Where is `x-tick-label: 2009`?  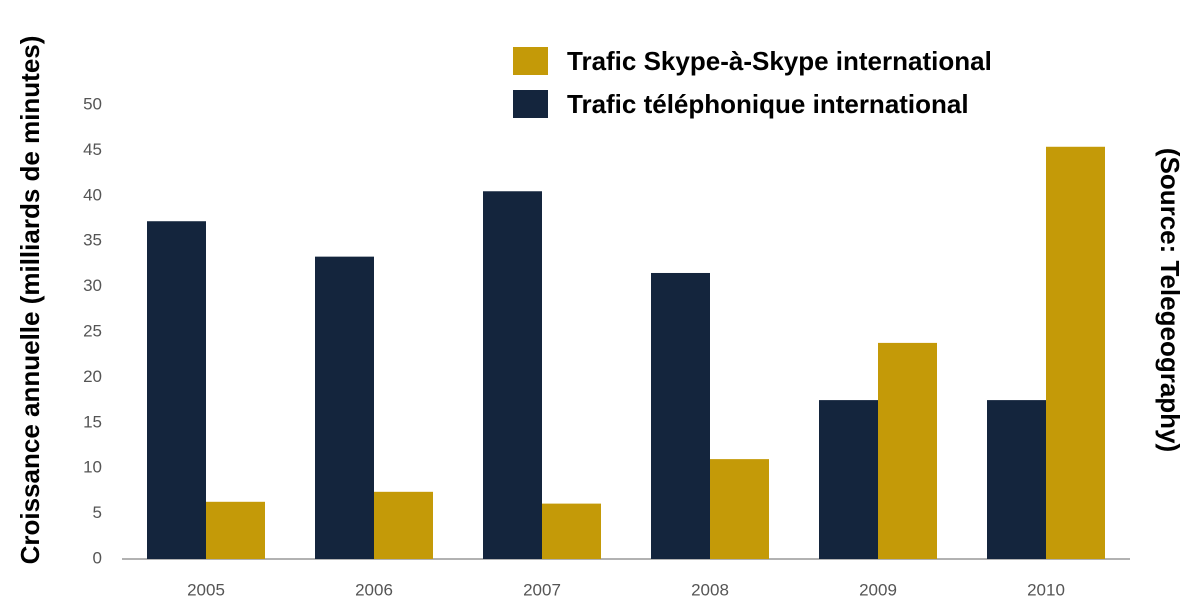
x-tick-label: 2009 is located at coordinates (878, 589).